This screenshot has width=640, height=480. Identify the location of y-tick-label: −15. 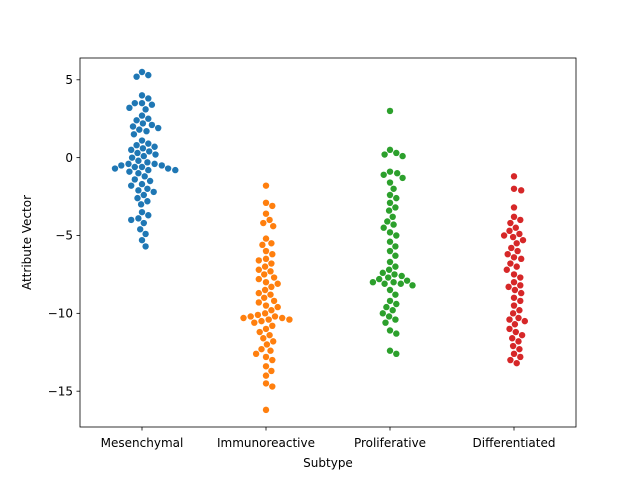
(60, 391).